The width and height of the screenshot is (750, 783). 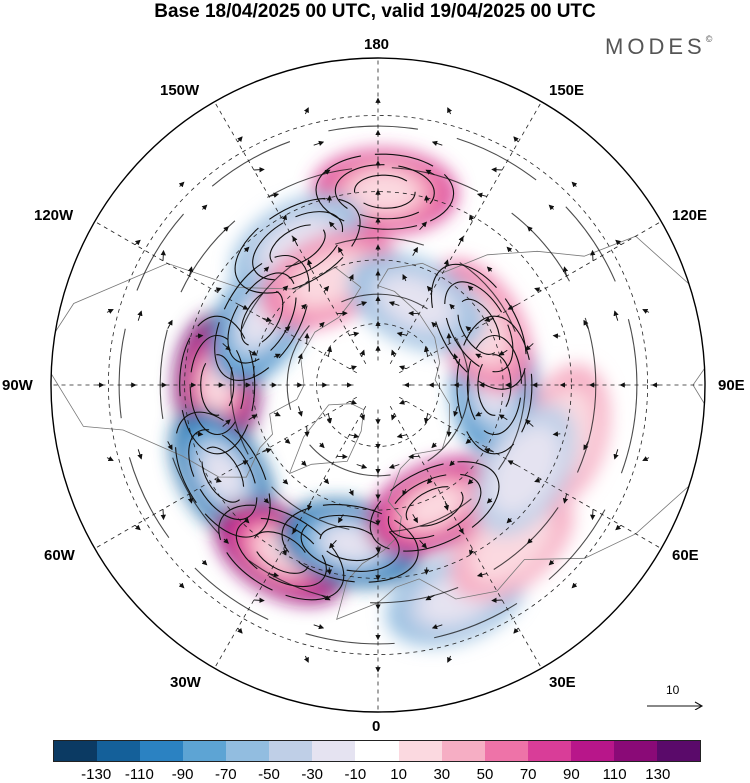 I want to click on colorbar-tick-label: 130, so click(x=658, y=774).